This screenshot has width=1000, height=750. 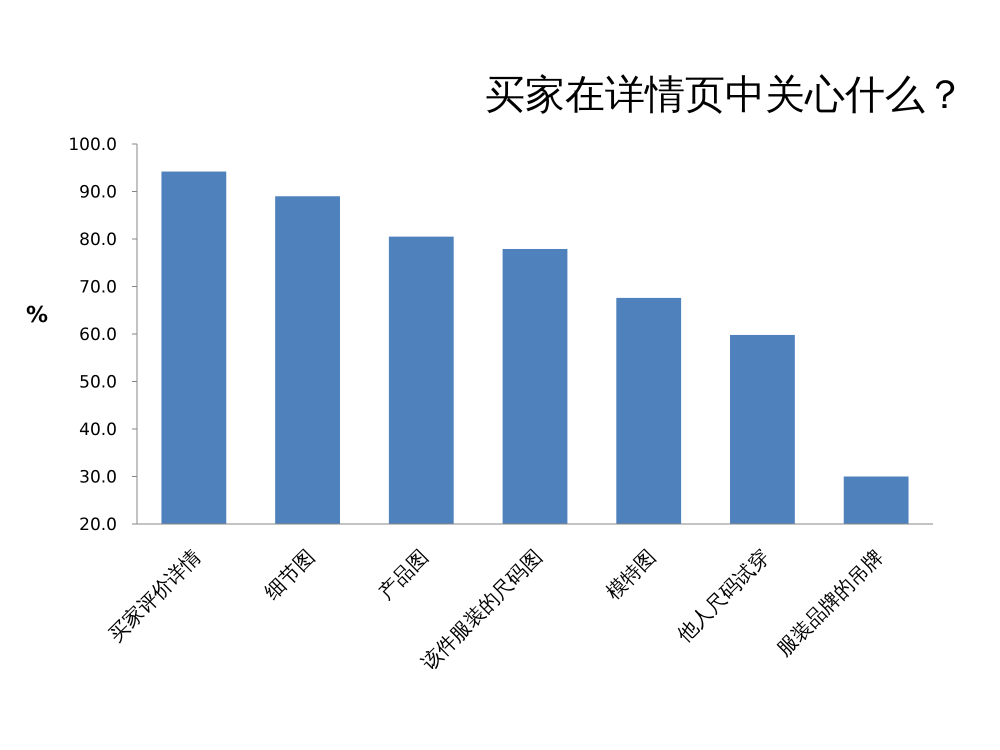 I want to click on y-tick-label: 50.0, so click(x=98, y=382).